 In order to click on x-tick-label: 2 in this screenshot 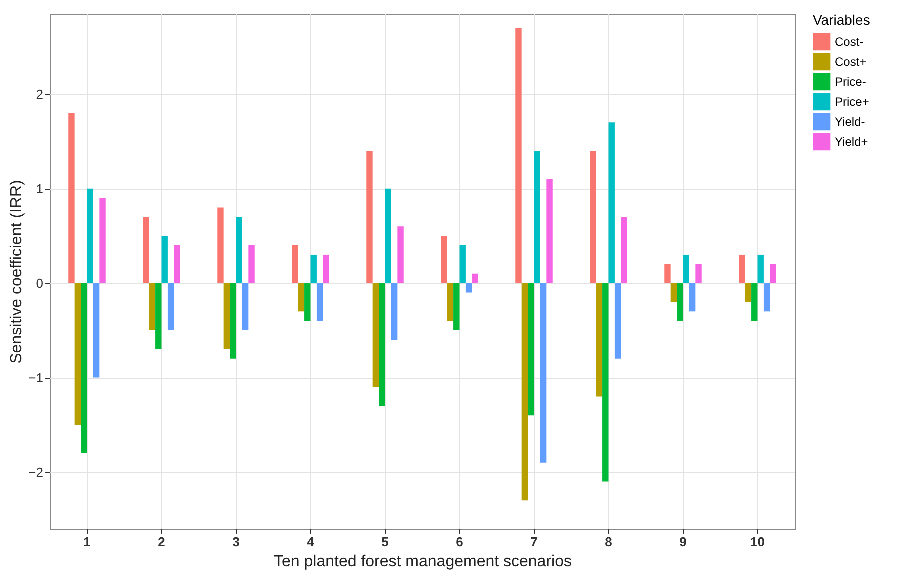, I will do `click(162, 542)`.